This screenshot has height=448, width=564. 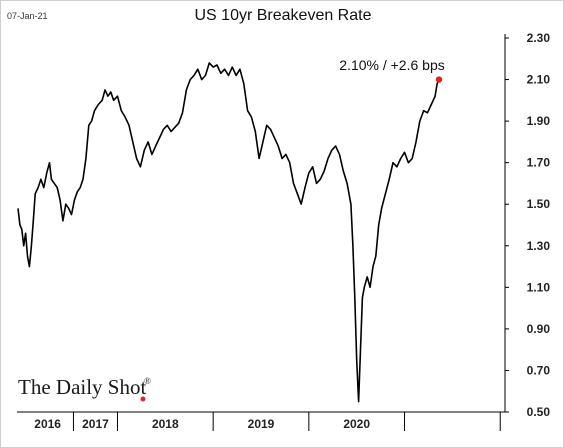 I want to click on x-axis: 2016 2017 2018 2019 2020, so click(x=261, y=421).